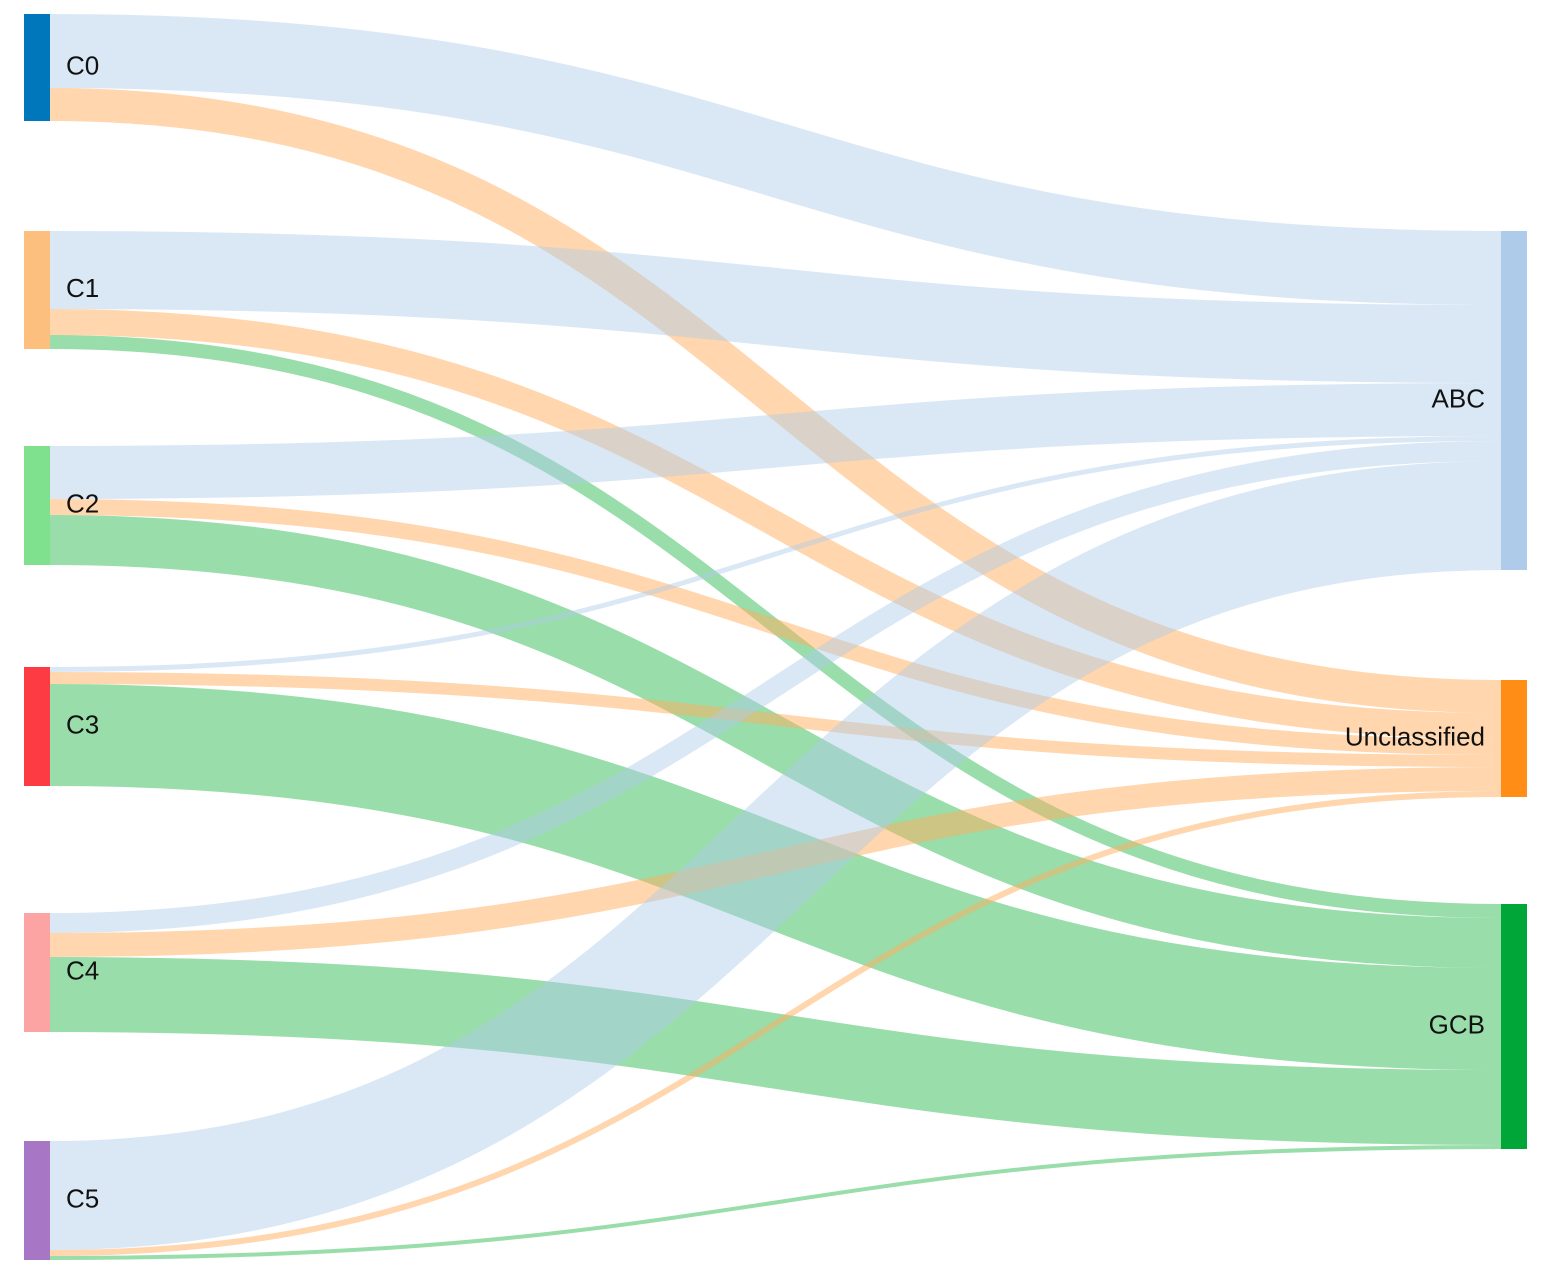 Image resolution: width=1547 pixels, height=1279 pixels. What do you see at coordinates (82, 503) in the screenshot?
I see `node-label-c2: C2` at bounding box center [82, 503].